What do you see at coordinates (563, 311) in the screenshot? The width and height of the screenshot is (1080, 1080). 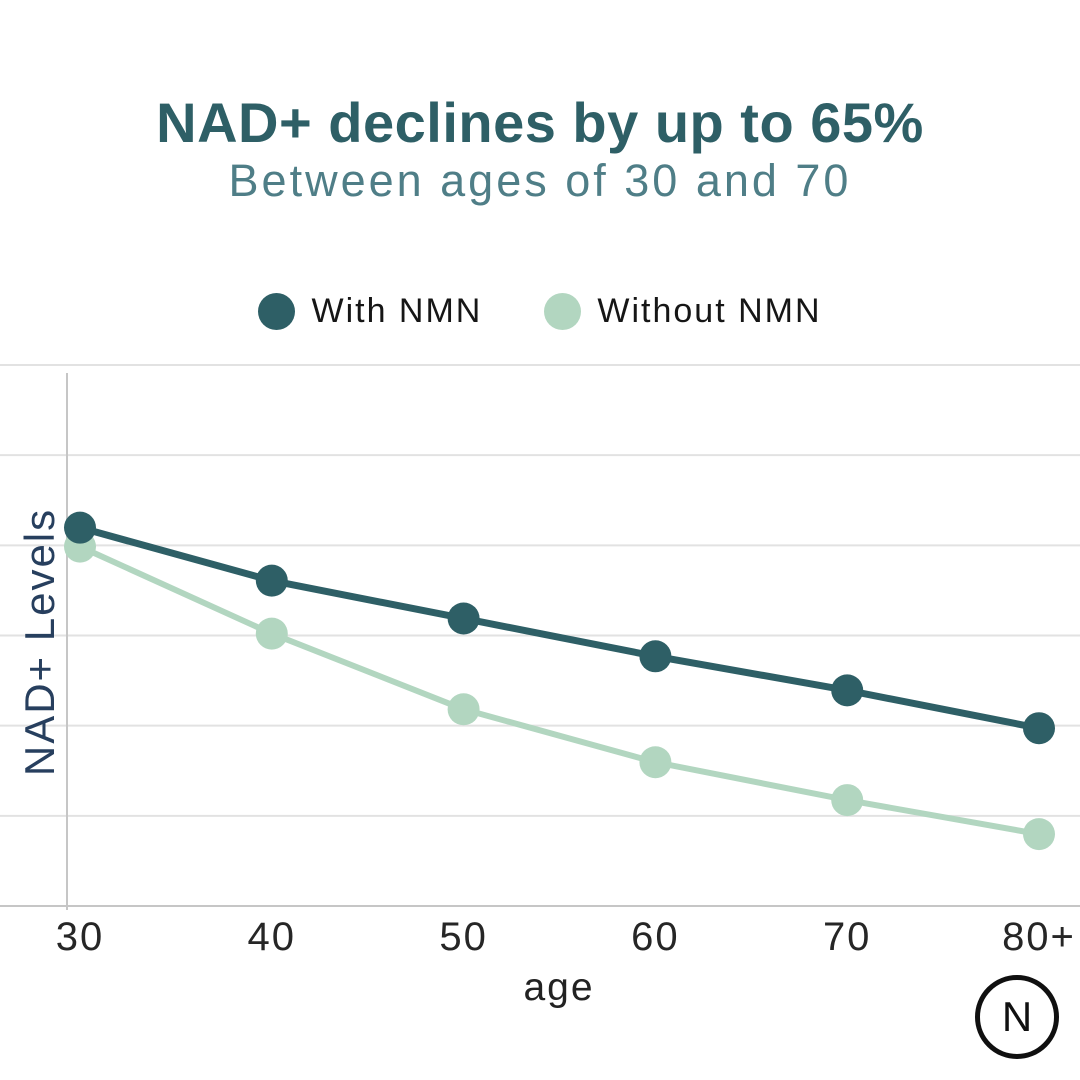 I see `legend-dot-without-nmn-icon` at bounding box center [563, 311].